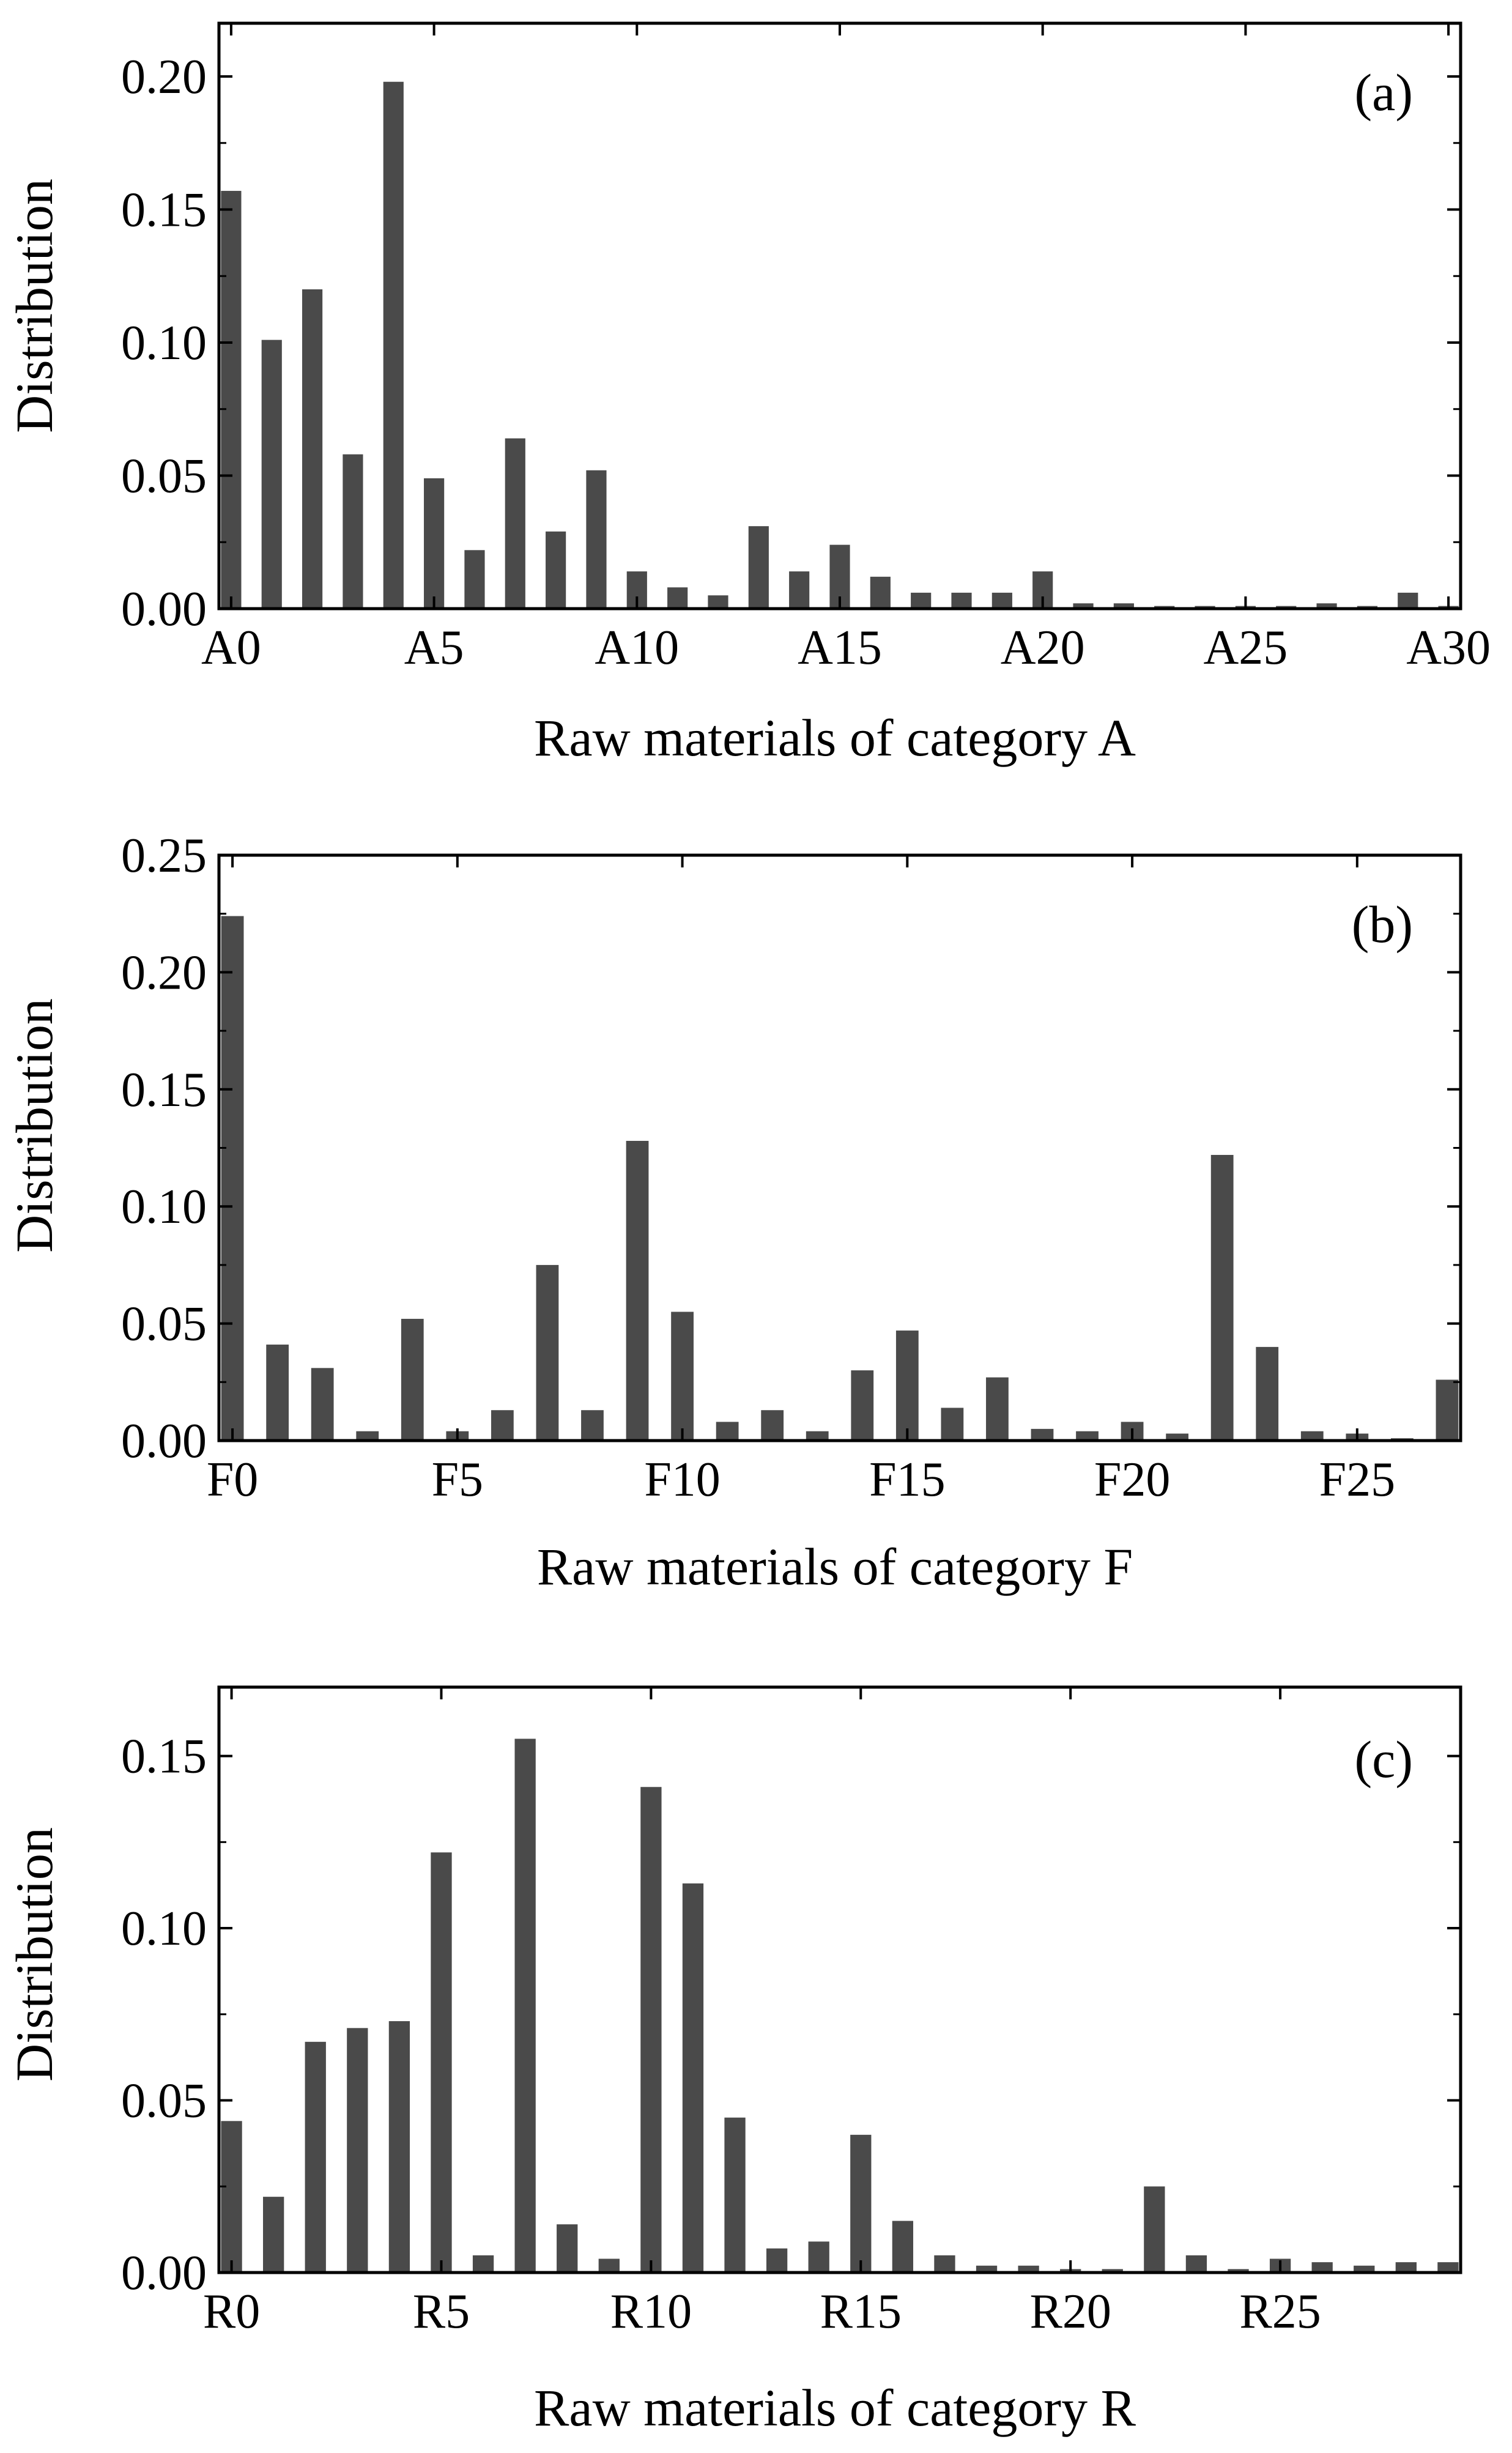  Describe the element at coordinates (1001, 600) in the screenshot. I see `panel-a-bar-a19` at that location.